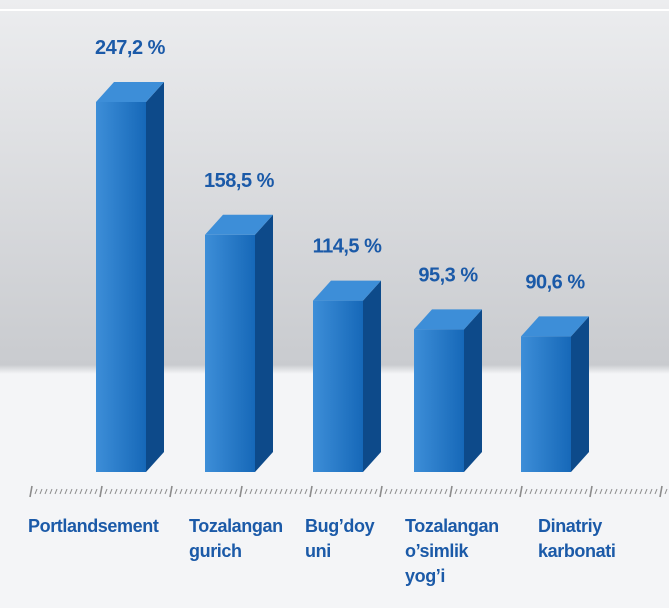 This screenshot has width=669, height=608. Describe the element at coordinates (576, 538) in the screenshot. I see `category-label-5: Dinatriy karbonati` at that location.